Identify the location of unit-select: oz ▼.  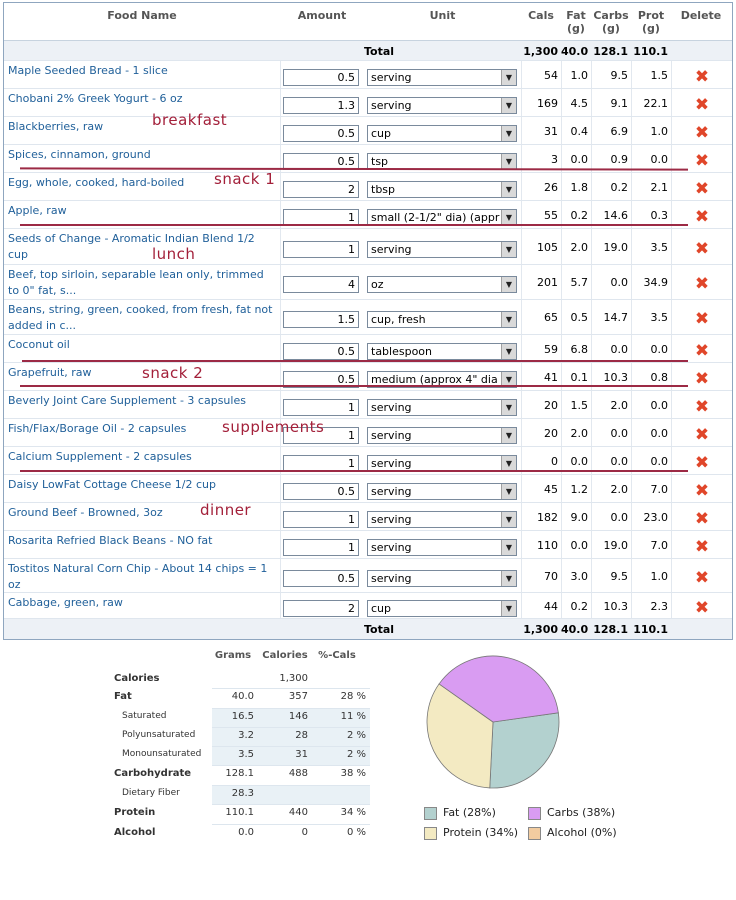
(442, 284).